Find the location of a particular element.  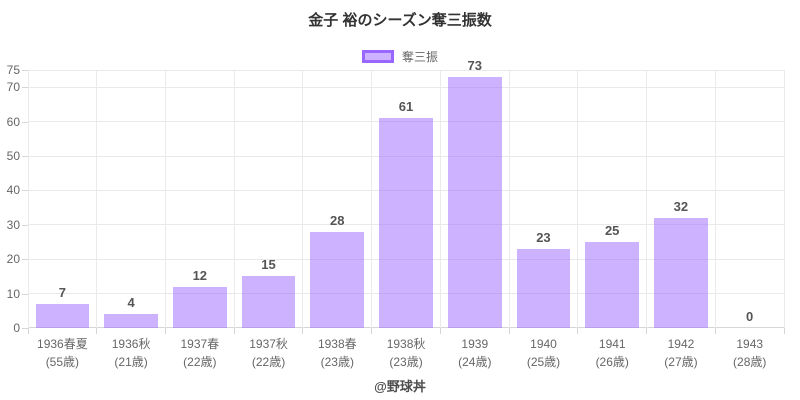

x-axis-category-label: 1938秋 (23歳) is located at coordinates (406, 353).